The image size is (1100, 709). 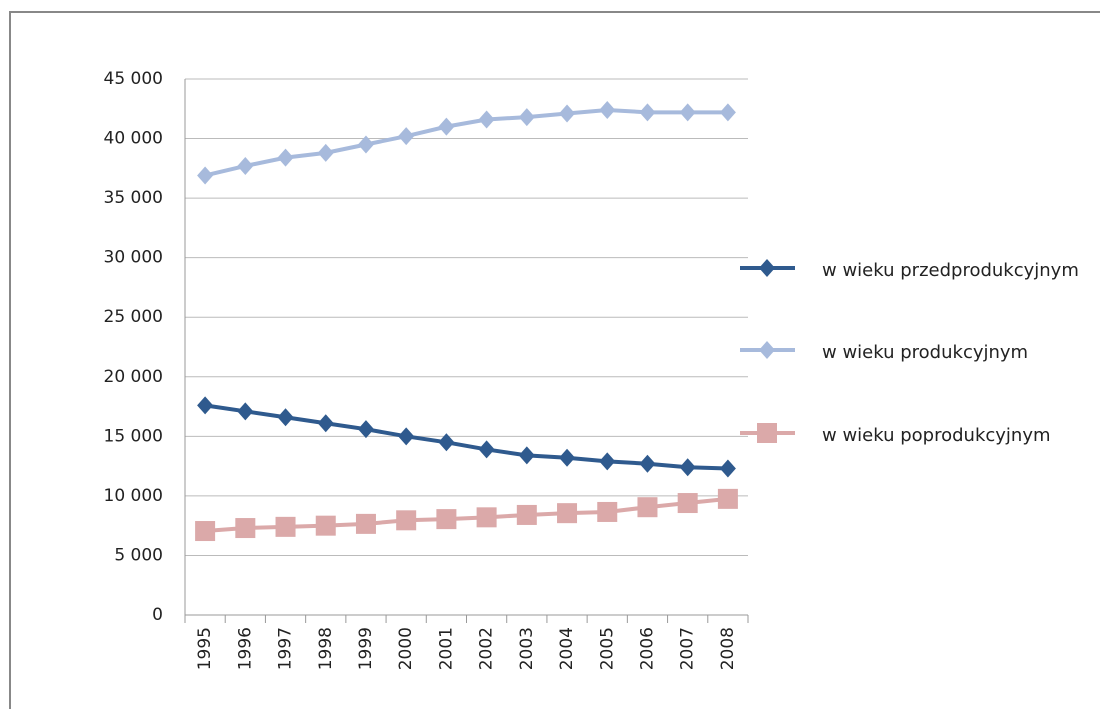 I want to click on x-tick-label: 1999, so click(x=366, y=648).